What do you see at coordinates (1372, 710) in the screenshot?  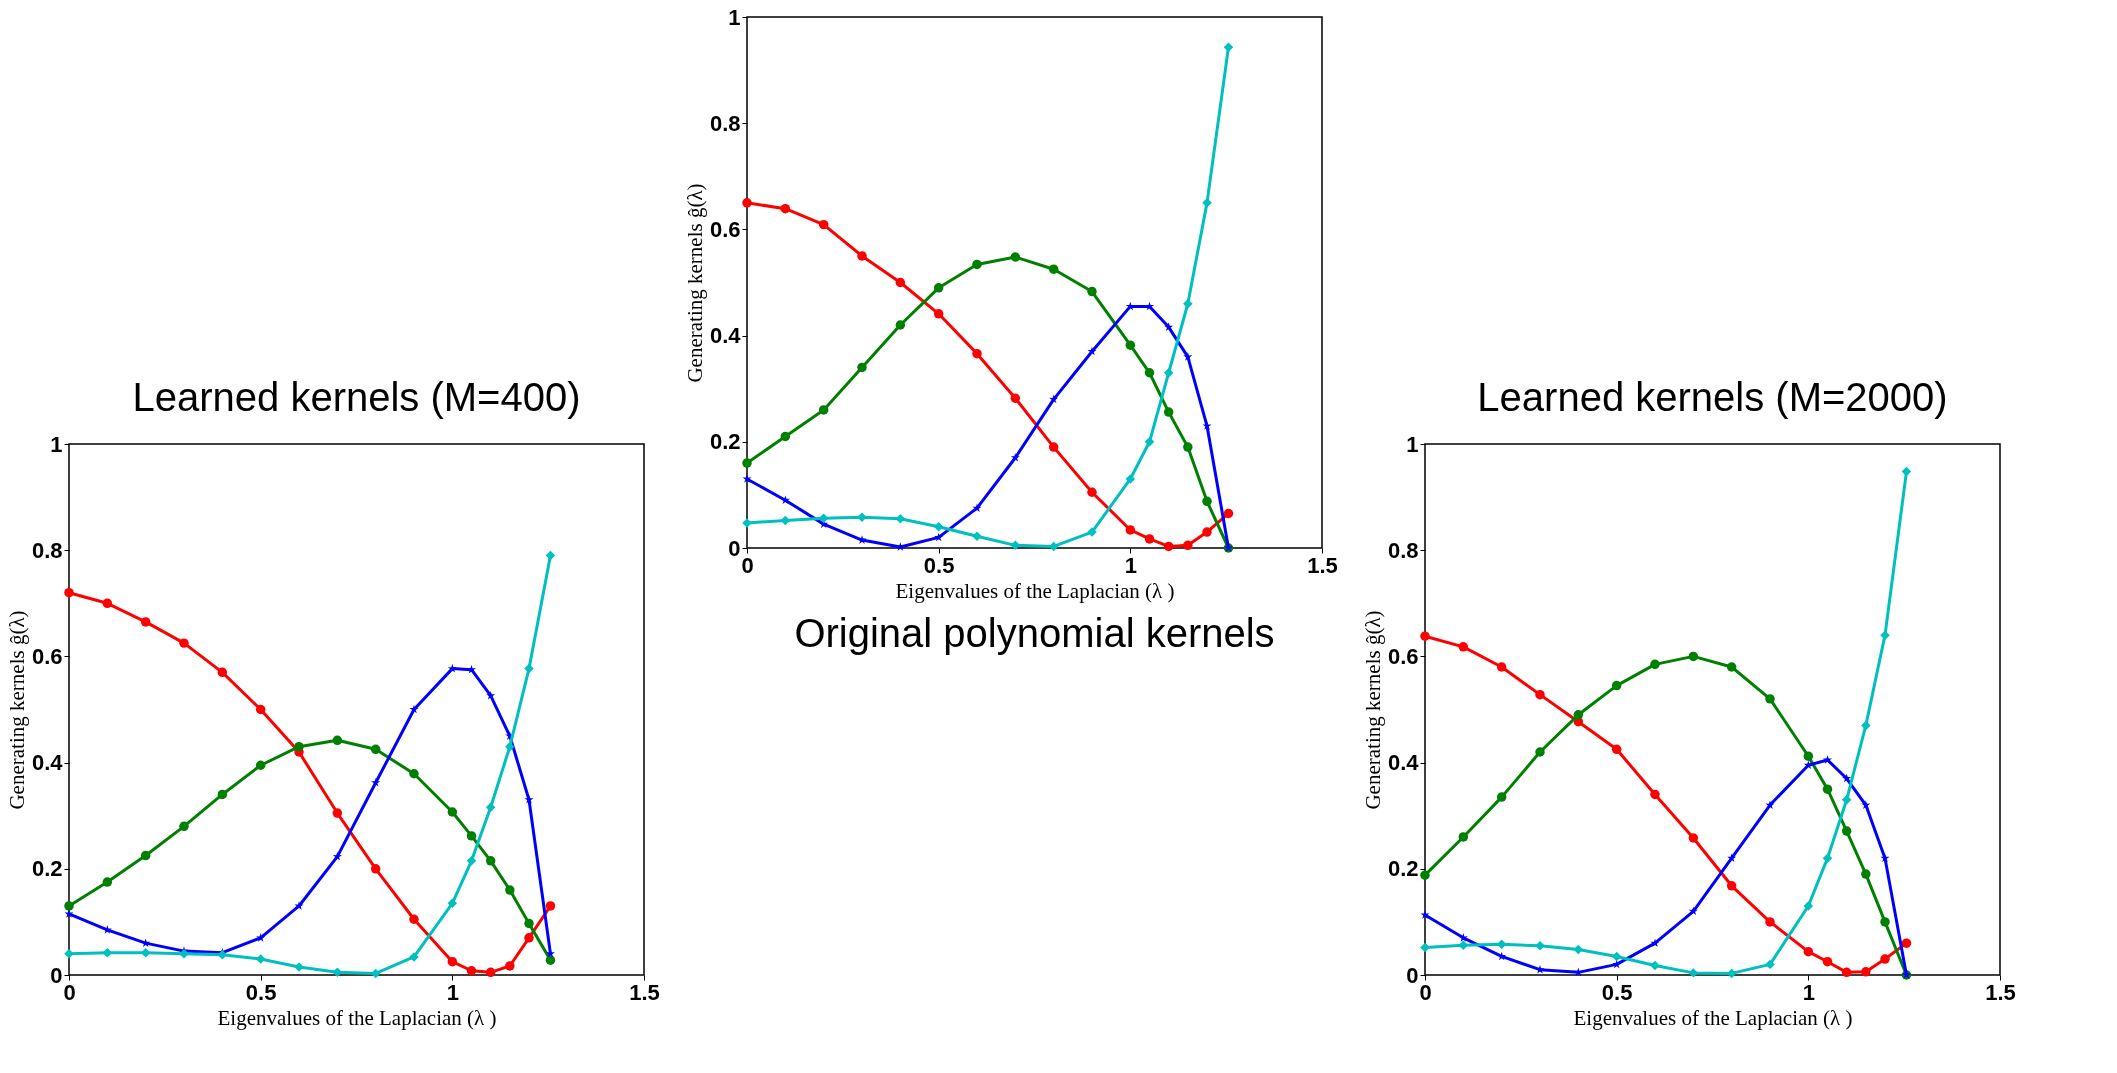 I see `y-axis-title: Generating kernels ĝ(λ)` at bounding box center [1372, 710].